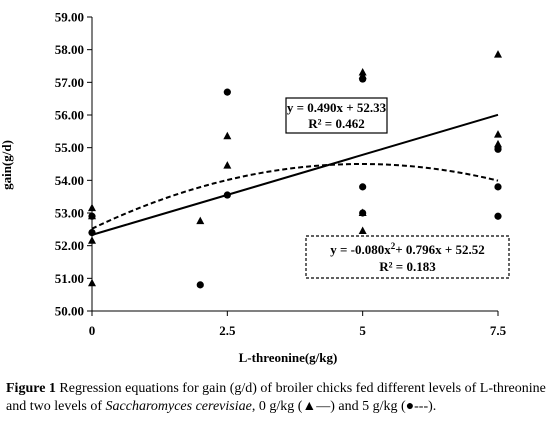  I want to click on quadratic-equation-exponent: 2, so click(393, 246).